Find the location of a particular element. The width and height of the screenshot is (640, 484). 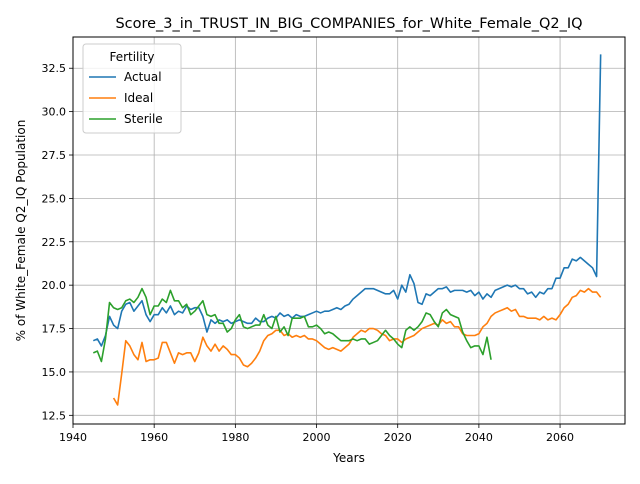

y-tick-label: 27.5 is located at coordinates (54, 155).